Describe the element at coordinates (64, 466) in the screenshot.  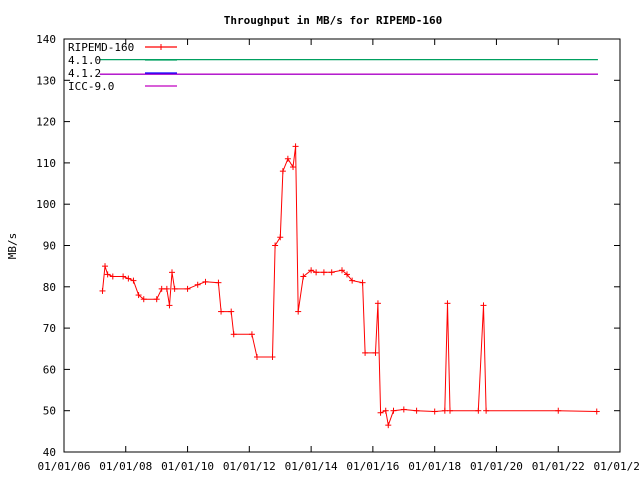
I see `x-tick-label: 01/01/06` at that location.